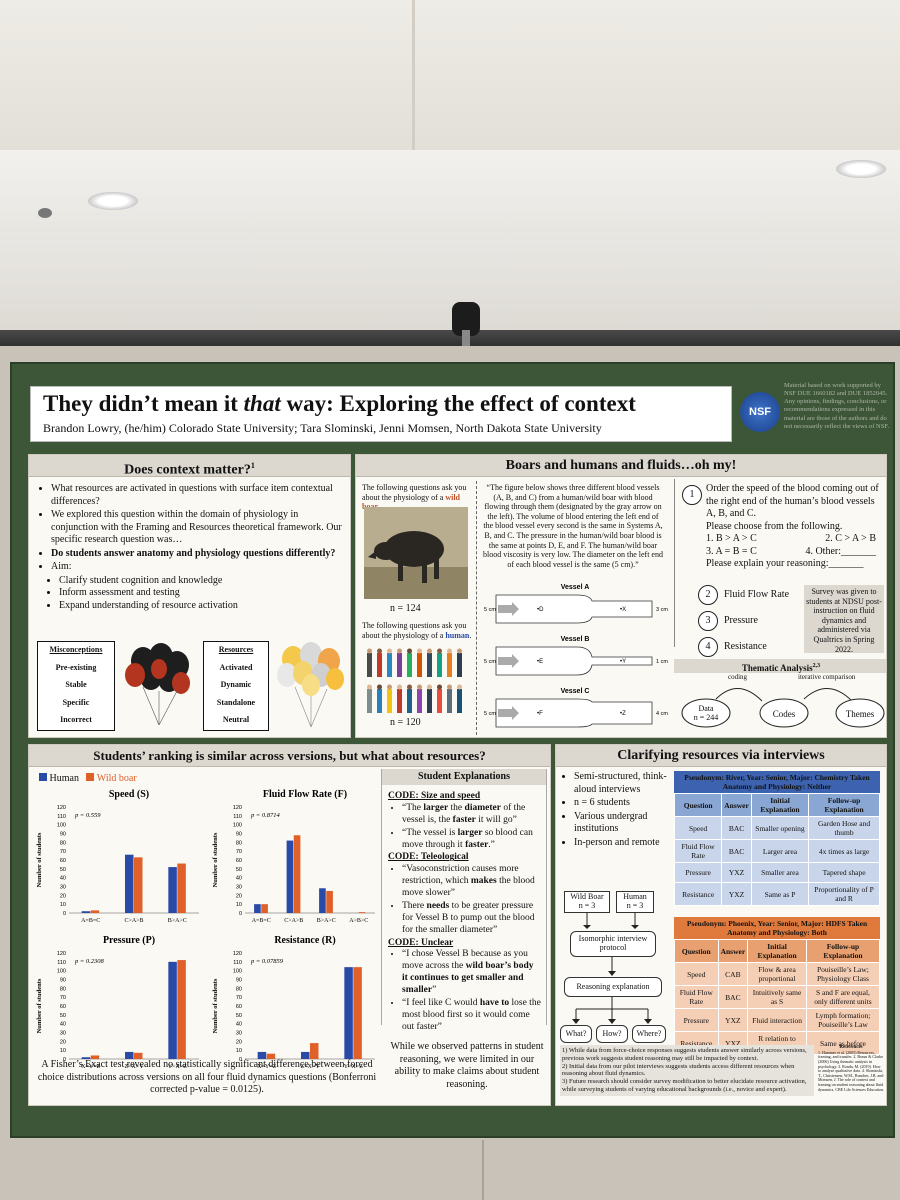 The width and height of the screenshot is (900, 1200). What do you see at coordinates (261, 921) in the screenshot?
I see `x-category-label: A=B=C` at bounding box center [261, 921].